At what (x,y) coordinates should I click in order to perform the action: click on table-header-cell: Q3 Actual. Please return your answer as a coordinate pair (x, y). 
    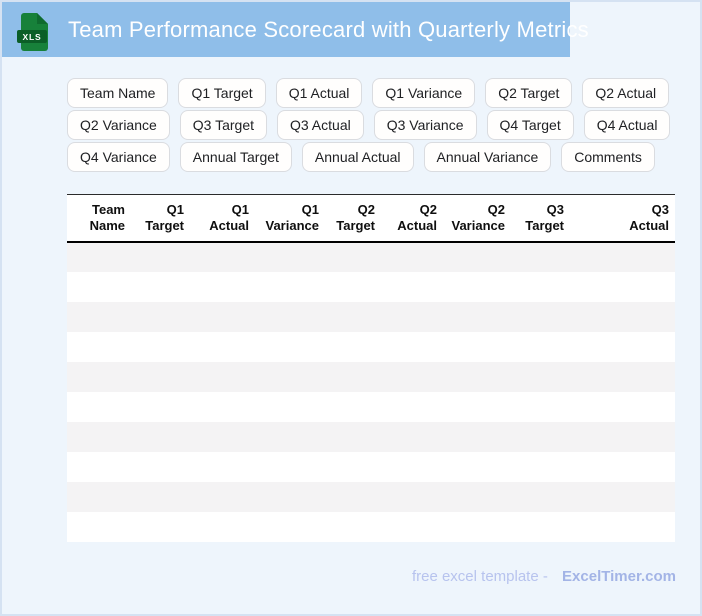
    Looking at the image, I should click on (622, 218).